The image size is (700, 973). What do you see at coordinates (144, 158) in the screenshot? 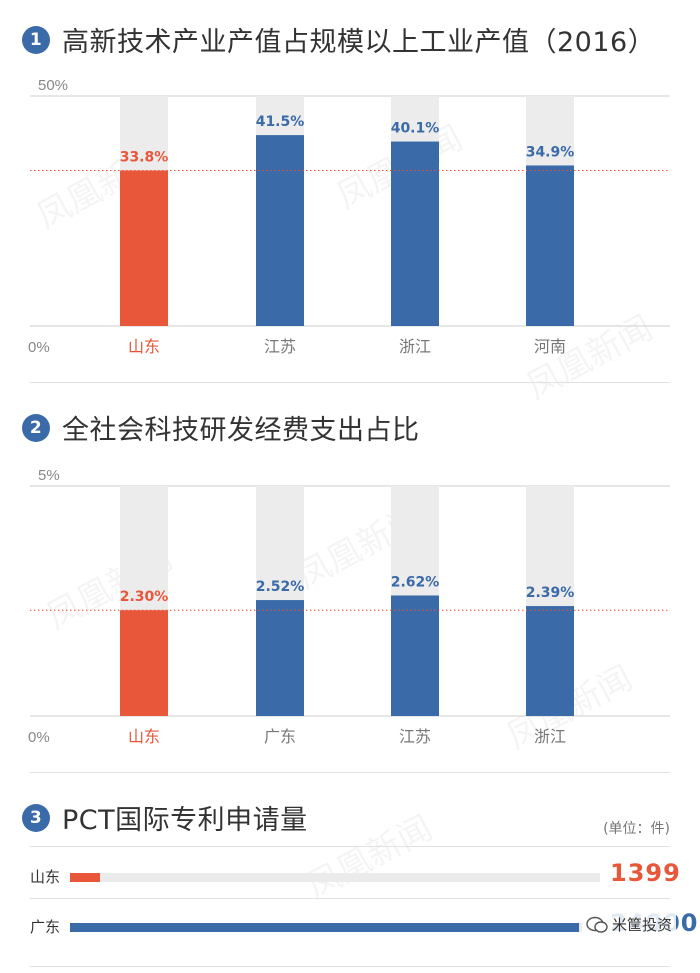
I see `bar-value-label: 33.8%` at bounding box center [144, 158].